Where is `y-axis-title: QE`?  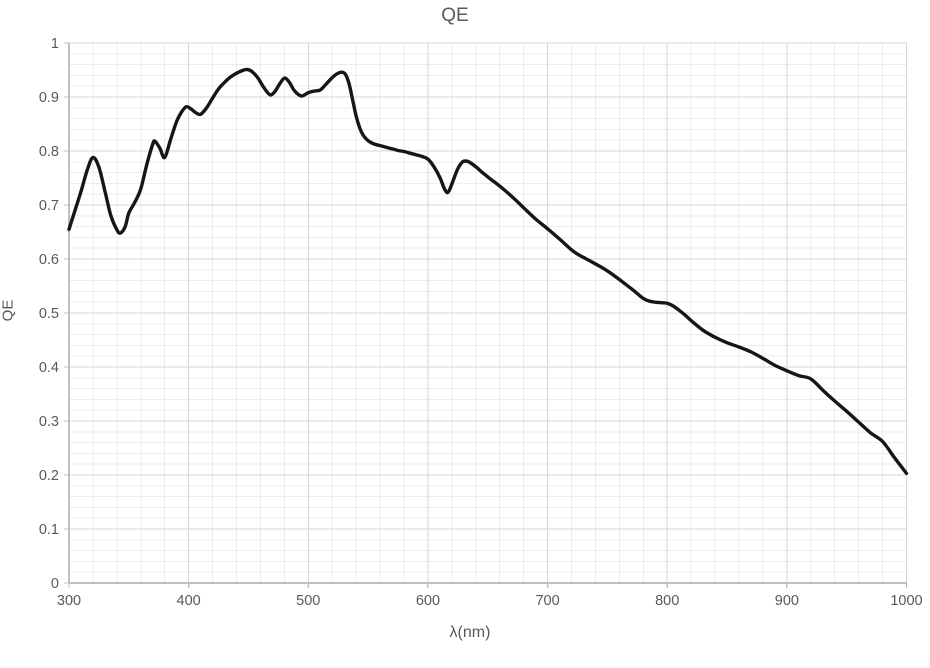 y-axis-title: QE is located at coordinates (8, 310).